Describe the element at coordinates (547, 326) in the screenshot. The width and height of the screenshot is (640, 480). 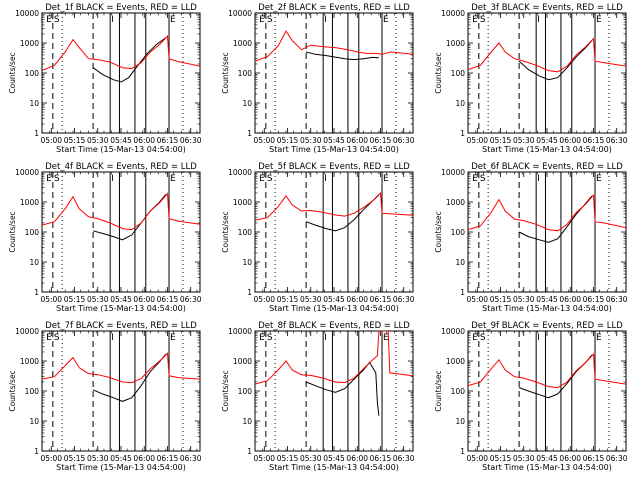
I see `panel-title: Det_9f BLACK = Events, RED = LLD` at that location.